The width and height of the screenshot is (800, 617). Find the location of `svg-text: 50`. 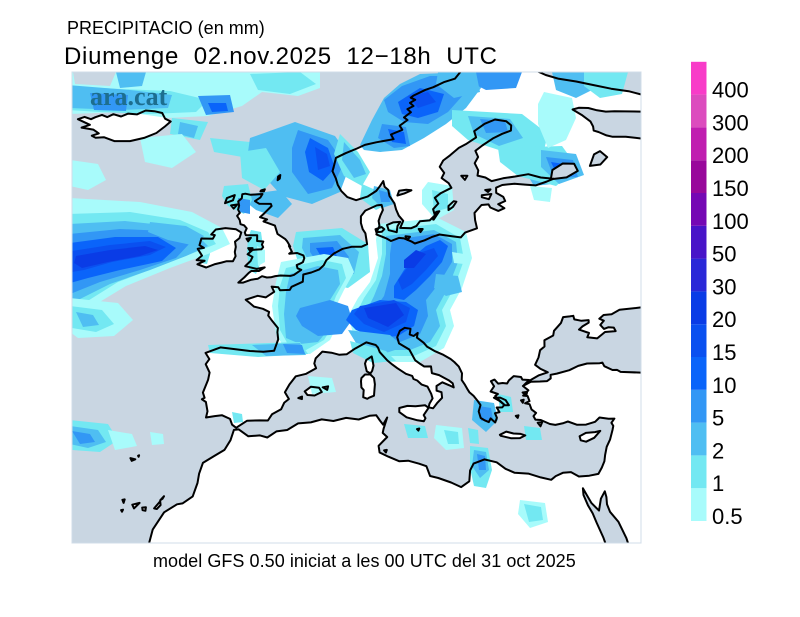

svg-text: 50 is located at coordinates (724, 254).